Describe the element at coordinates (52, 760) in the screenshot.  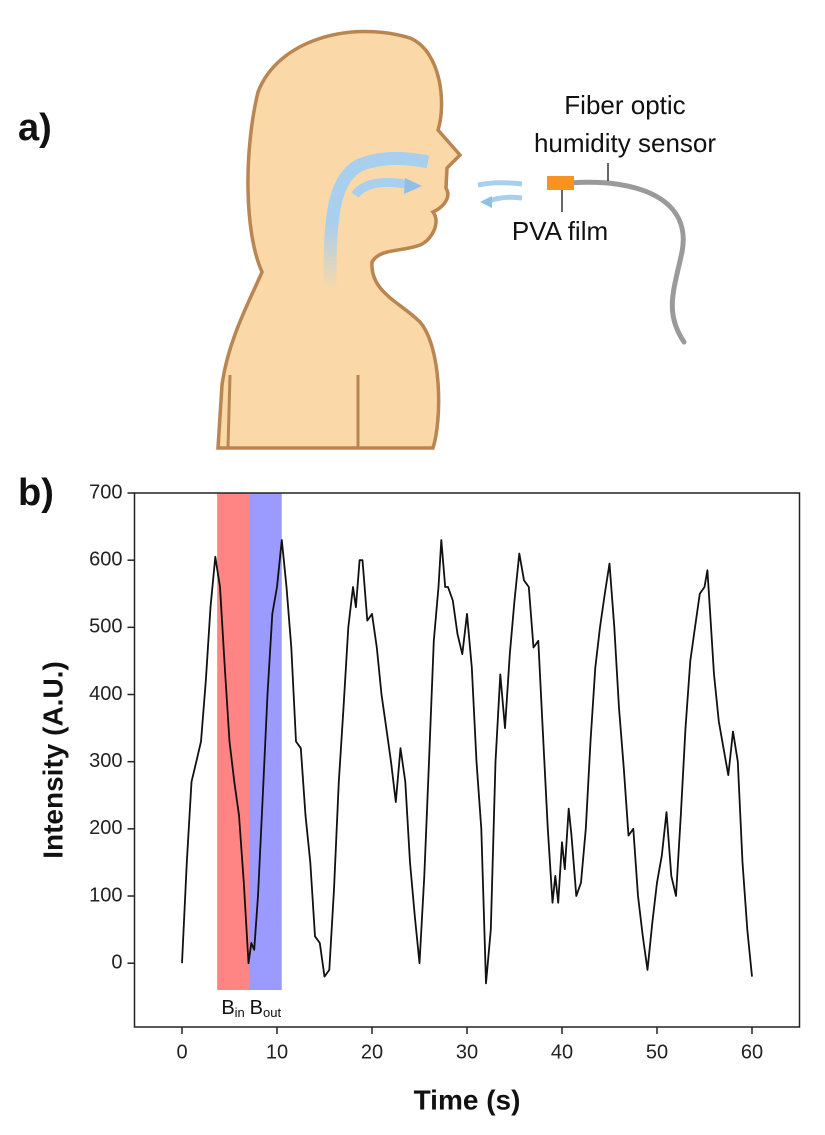
I see `y-axis-label: Intensity (A.U.)` at that location.